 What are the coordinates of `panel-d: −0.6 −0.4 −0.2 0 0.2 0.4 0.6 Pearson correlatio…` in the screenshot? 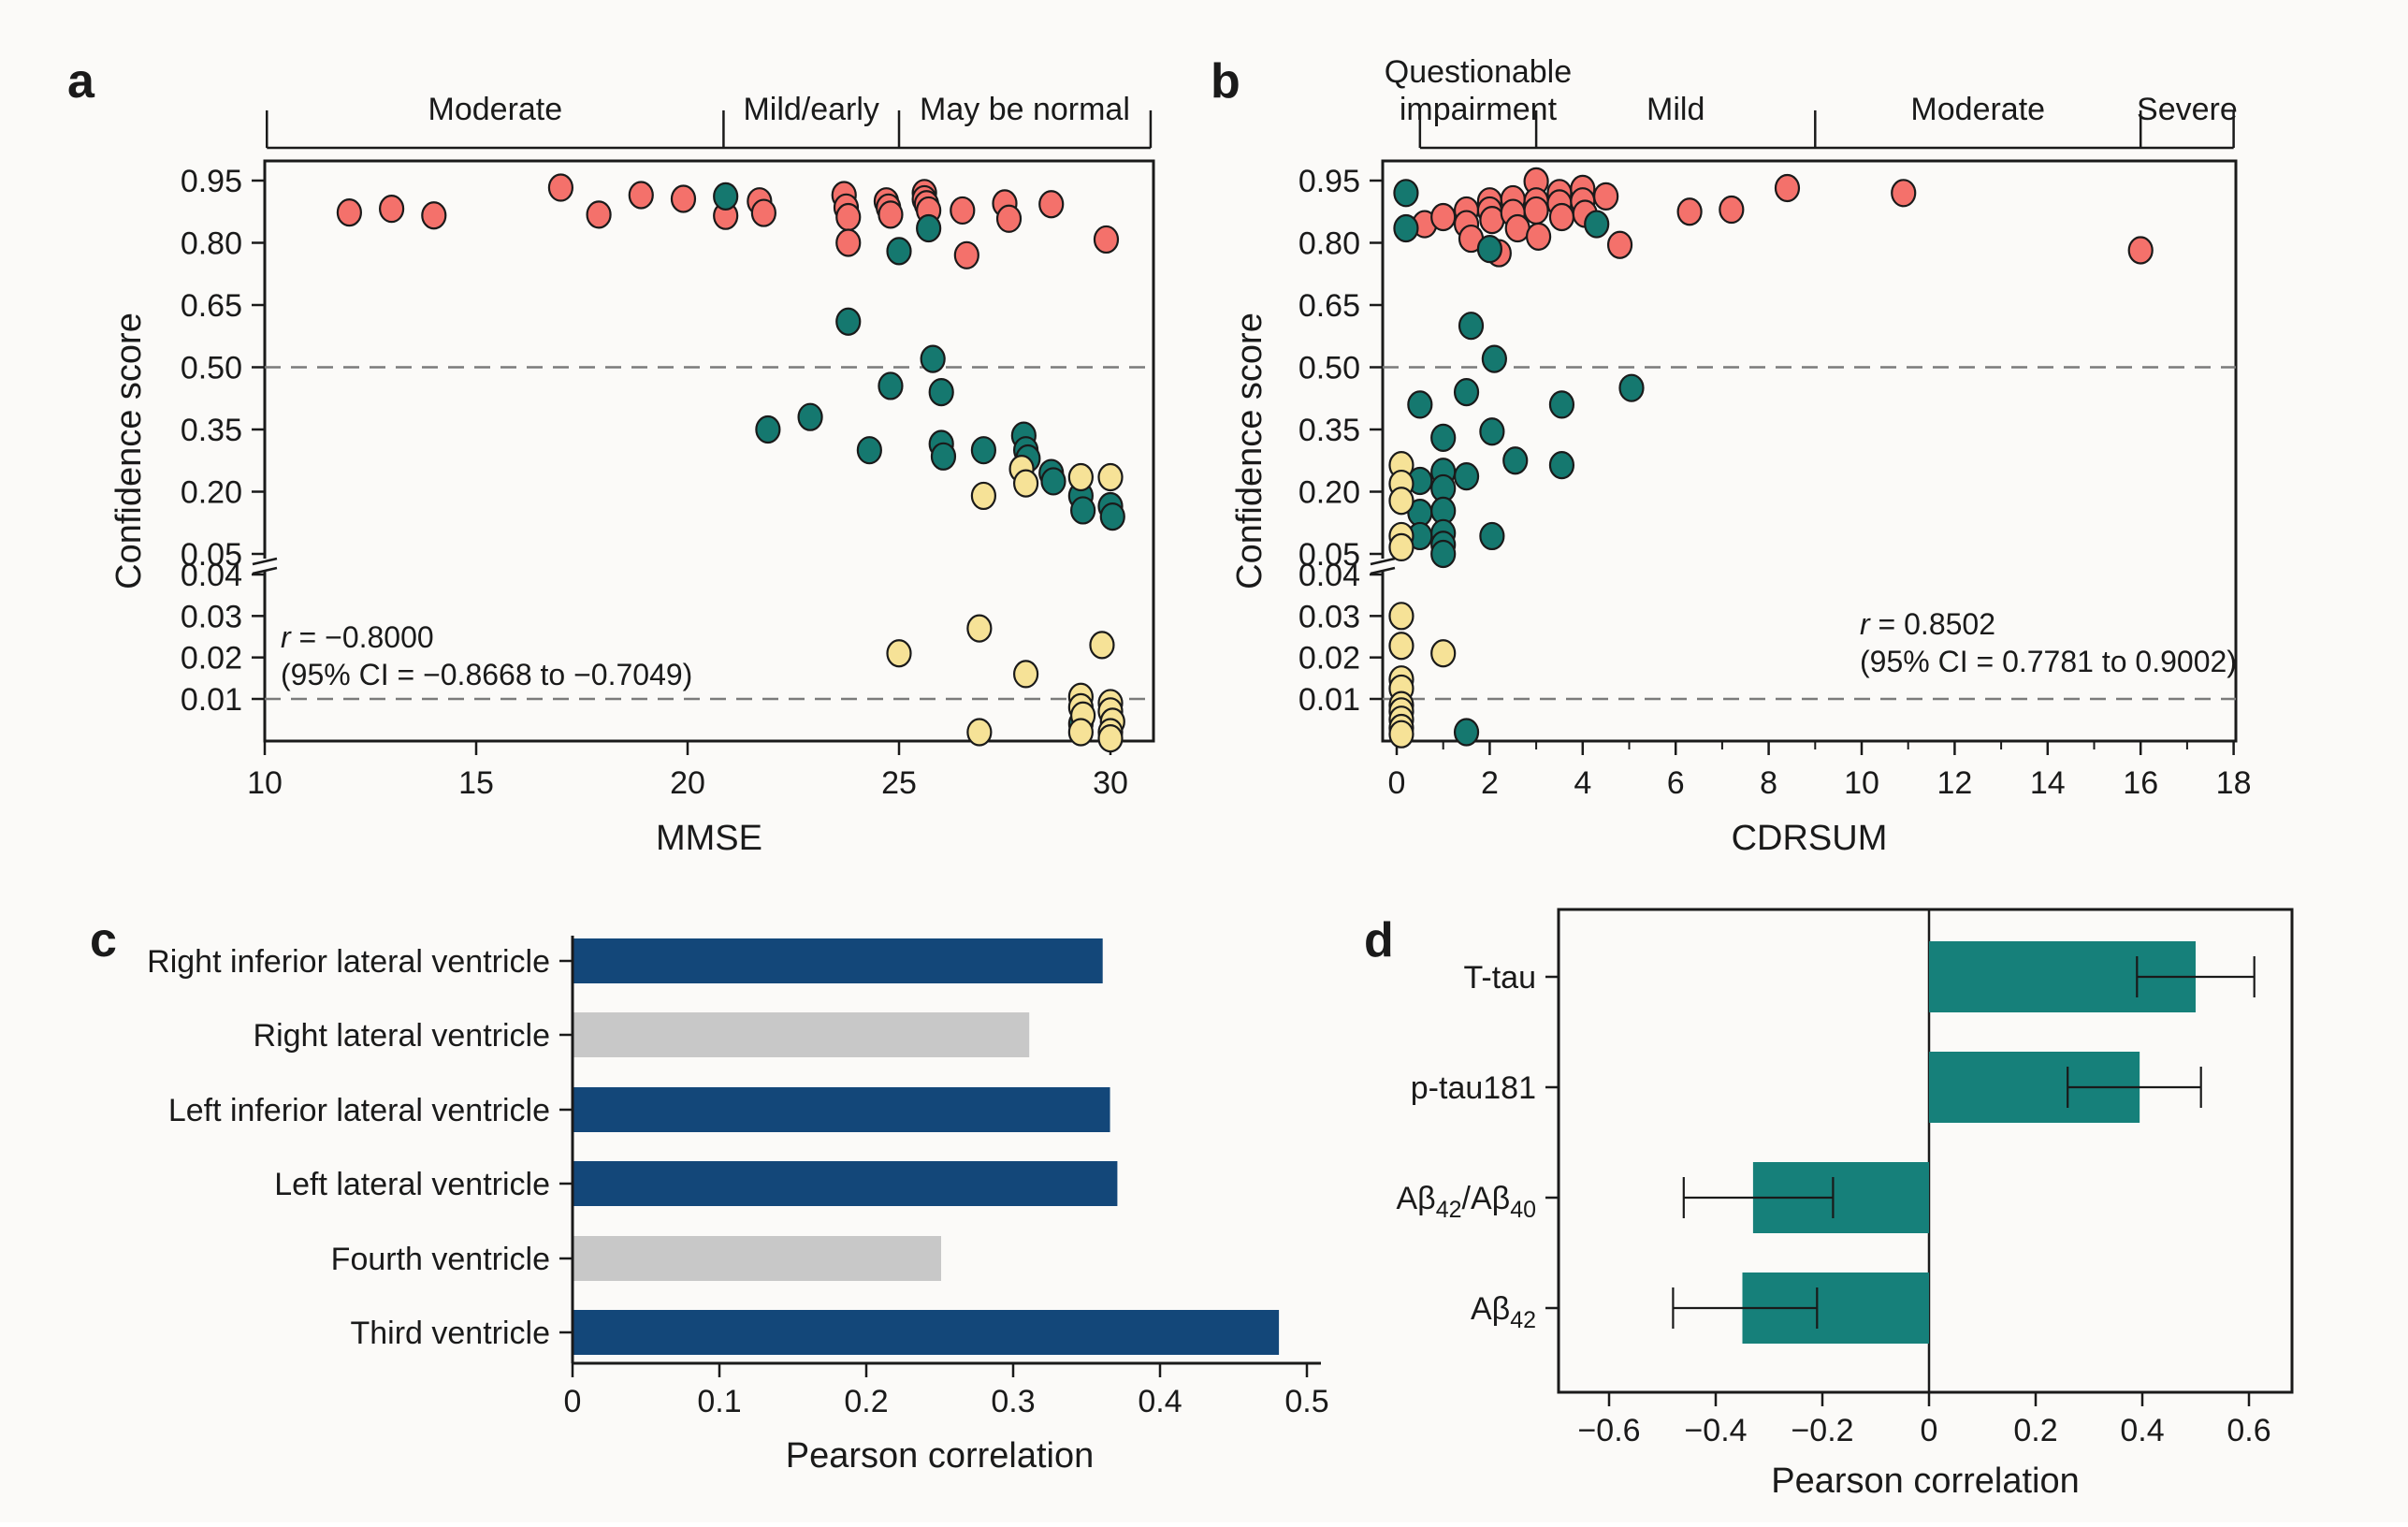 It's located at (1845, 1205).